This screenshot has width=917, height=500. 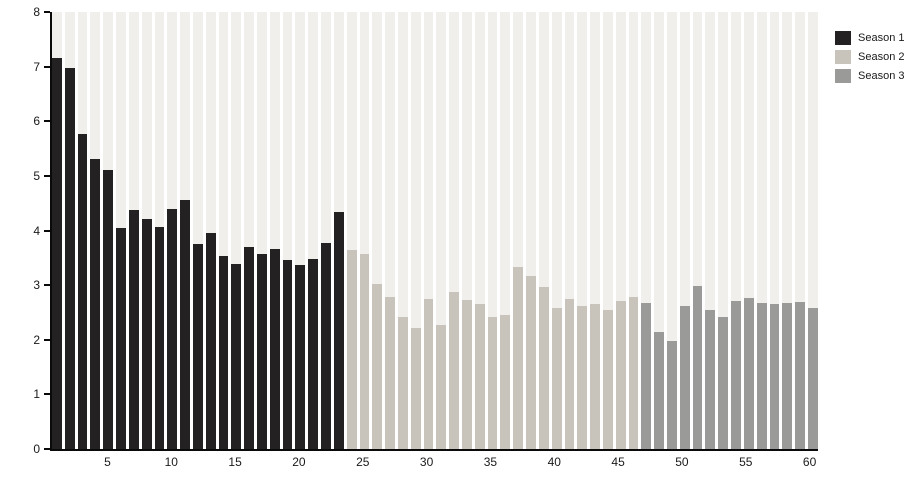 I want to click on legend: Season 1 Season 2 Season 3, so click(x=869, y=59).